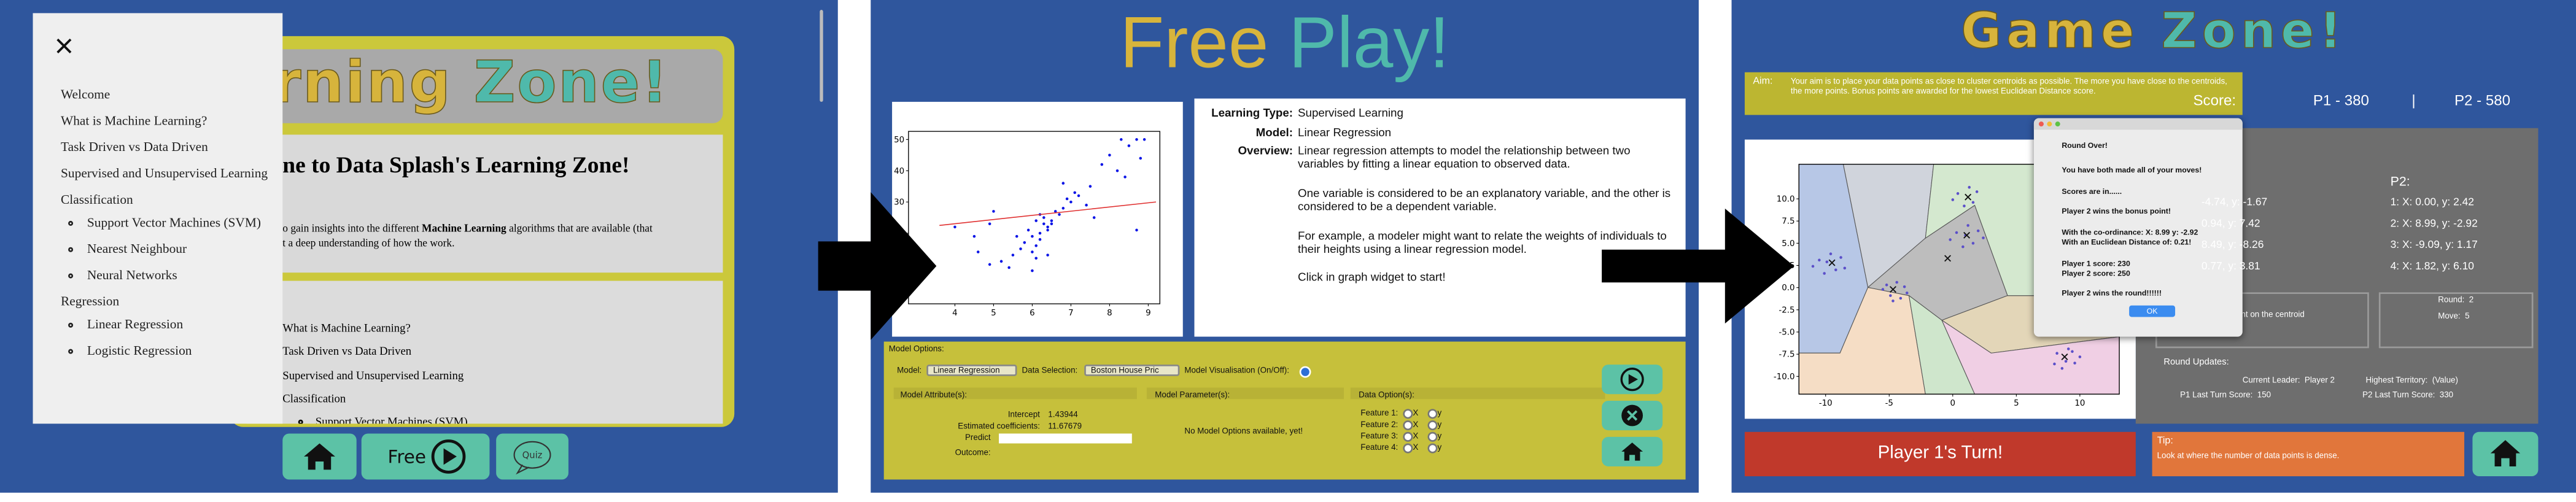 The height and width of the screenshot is (502, 2576). I want to click on attribute-value: 1.43944, so click(1063, 416).